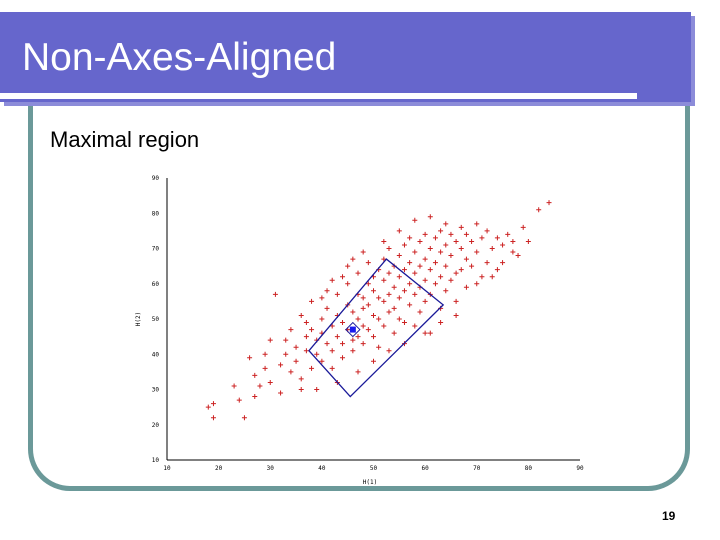  I want to click on y-tick-label: 40, so click(156, 354).